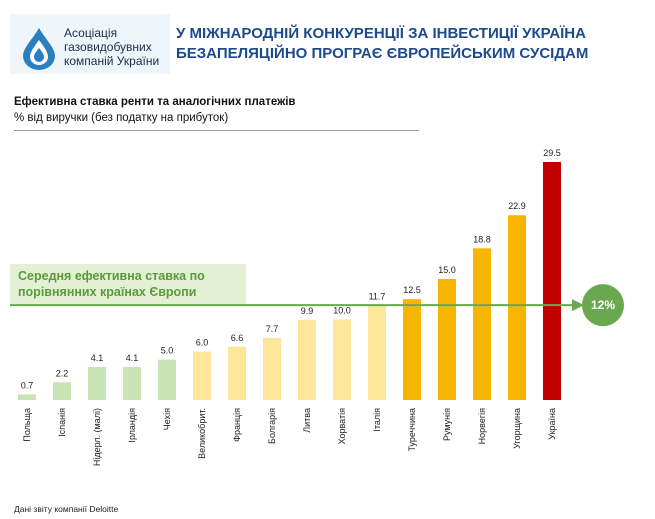 The height and width of the screenshot is (519, 655). Describe the element at coordinates (412, 429) in the screenshot. I see `category-label: Туреччина` at that location.